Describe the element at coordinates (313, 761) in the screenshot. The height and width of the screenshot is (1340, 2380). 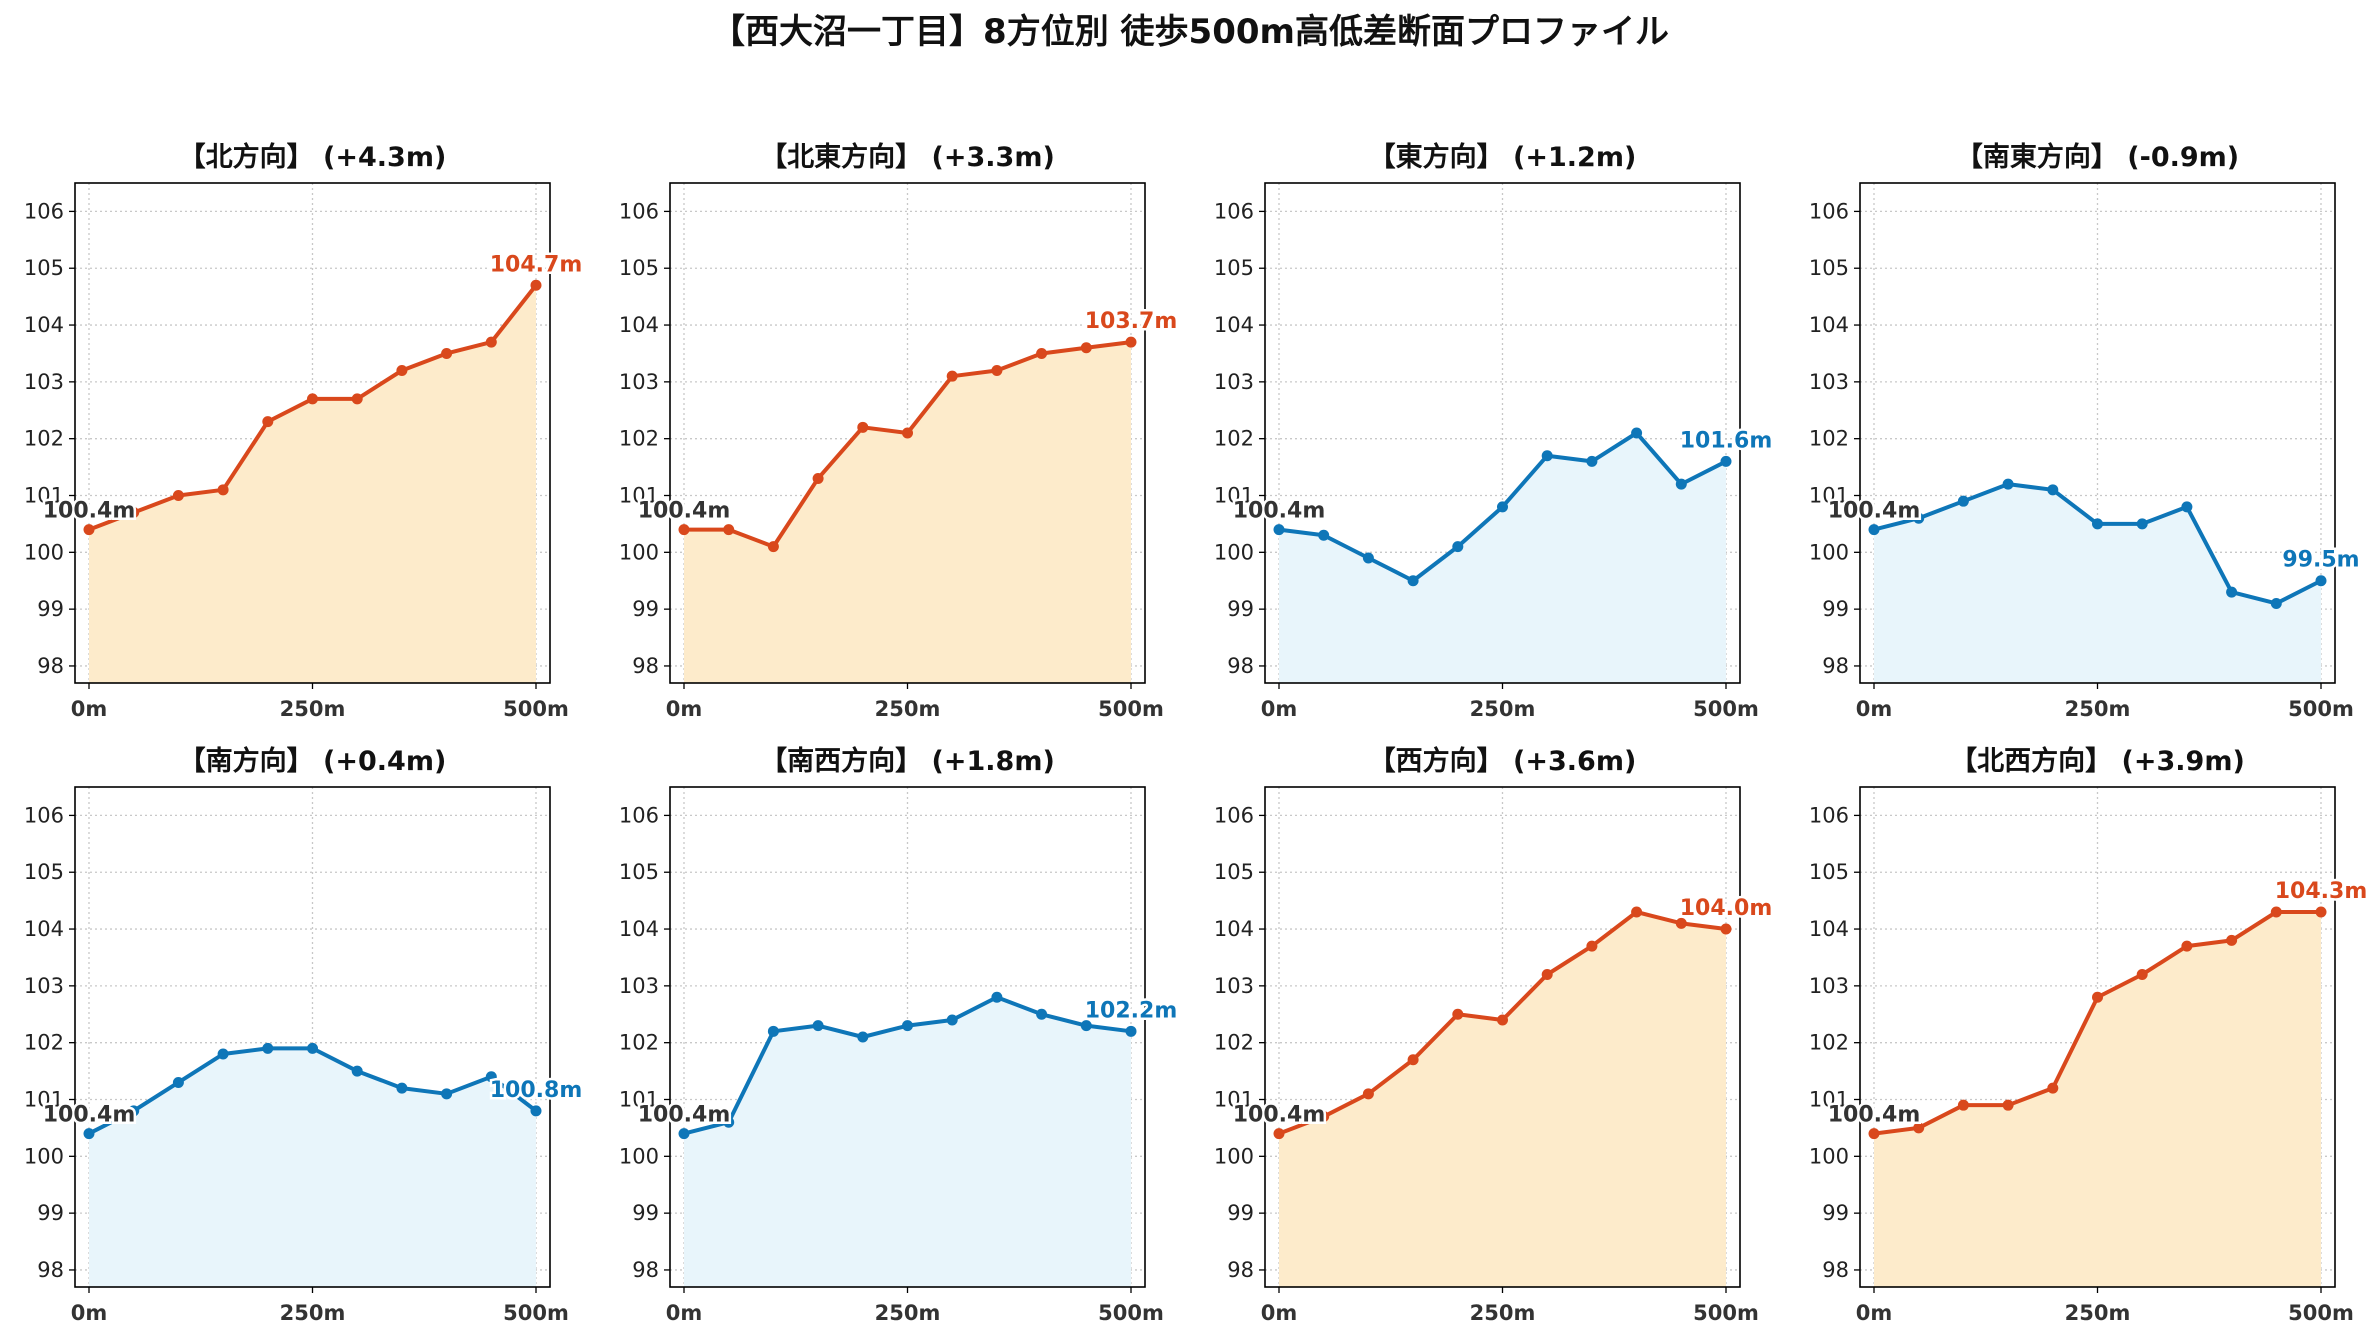
I see `panel-title: 【南方向】 (+0.4m)` at that location.